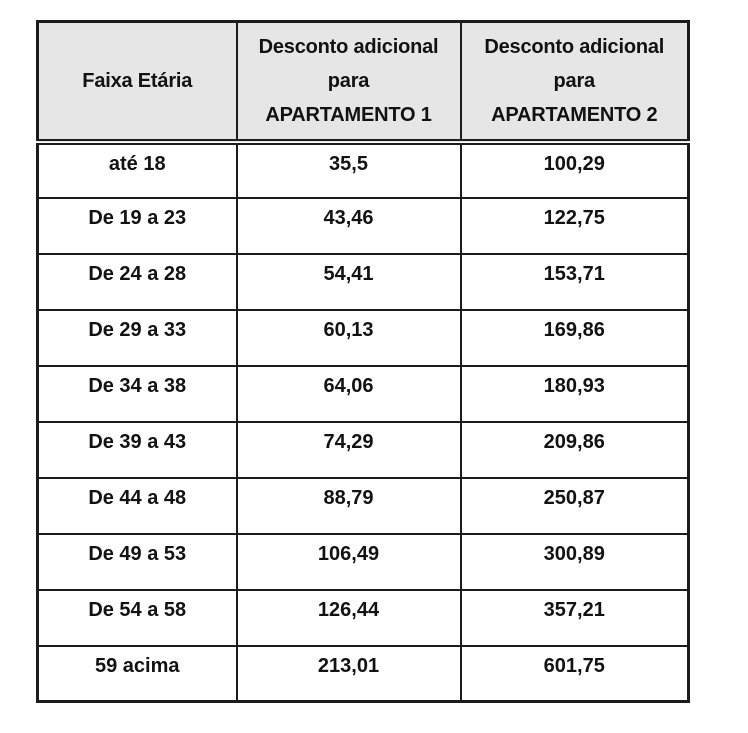 This screenshot has width=748, height=733. Describe the element at coordinates (348, 281) in the screenshot. I see `cell-ap1: 54,41` at that location.